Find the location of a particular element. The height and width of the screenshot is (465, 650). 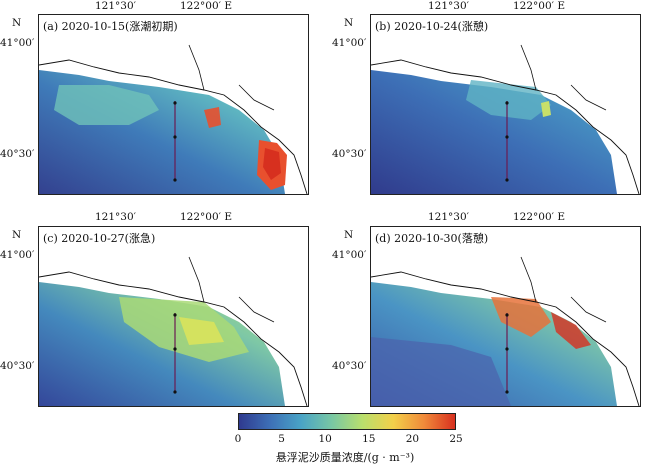

panel-label: (a) 2020-10-15(涨潮初期) is located at coordinates (110, 26).